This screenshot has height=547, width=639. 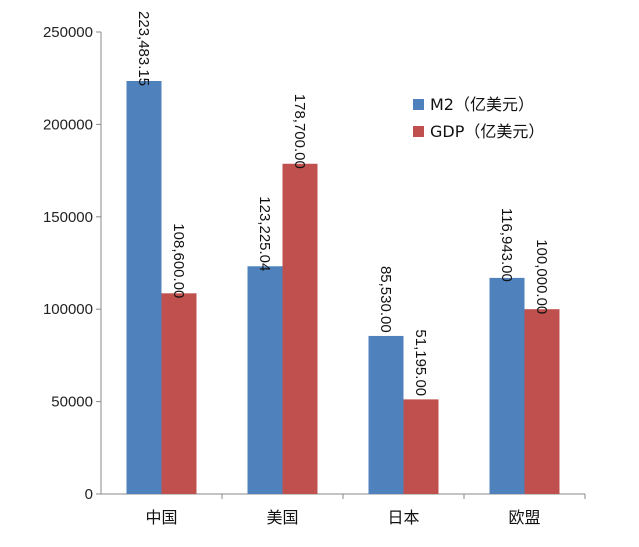 I want to click on data-label: 123,225.04, so click(x=264, y=233).